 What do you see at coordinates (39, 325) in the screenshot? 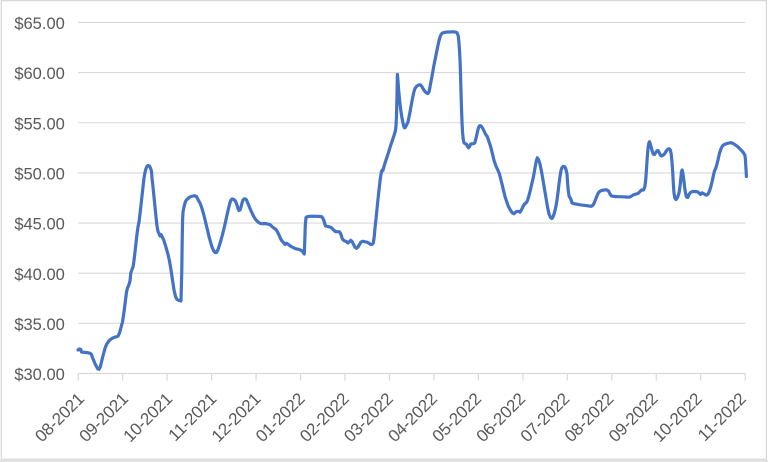
I see `svg-text: $35.00` at bounding box center [39, 325].